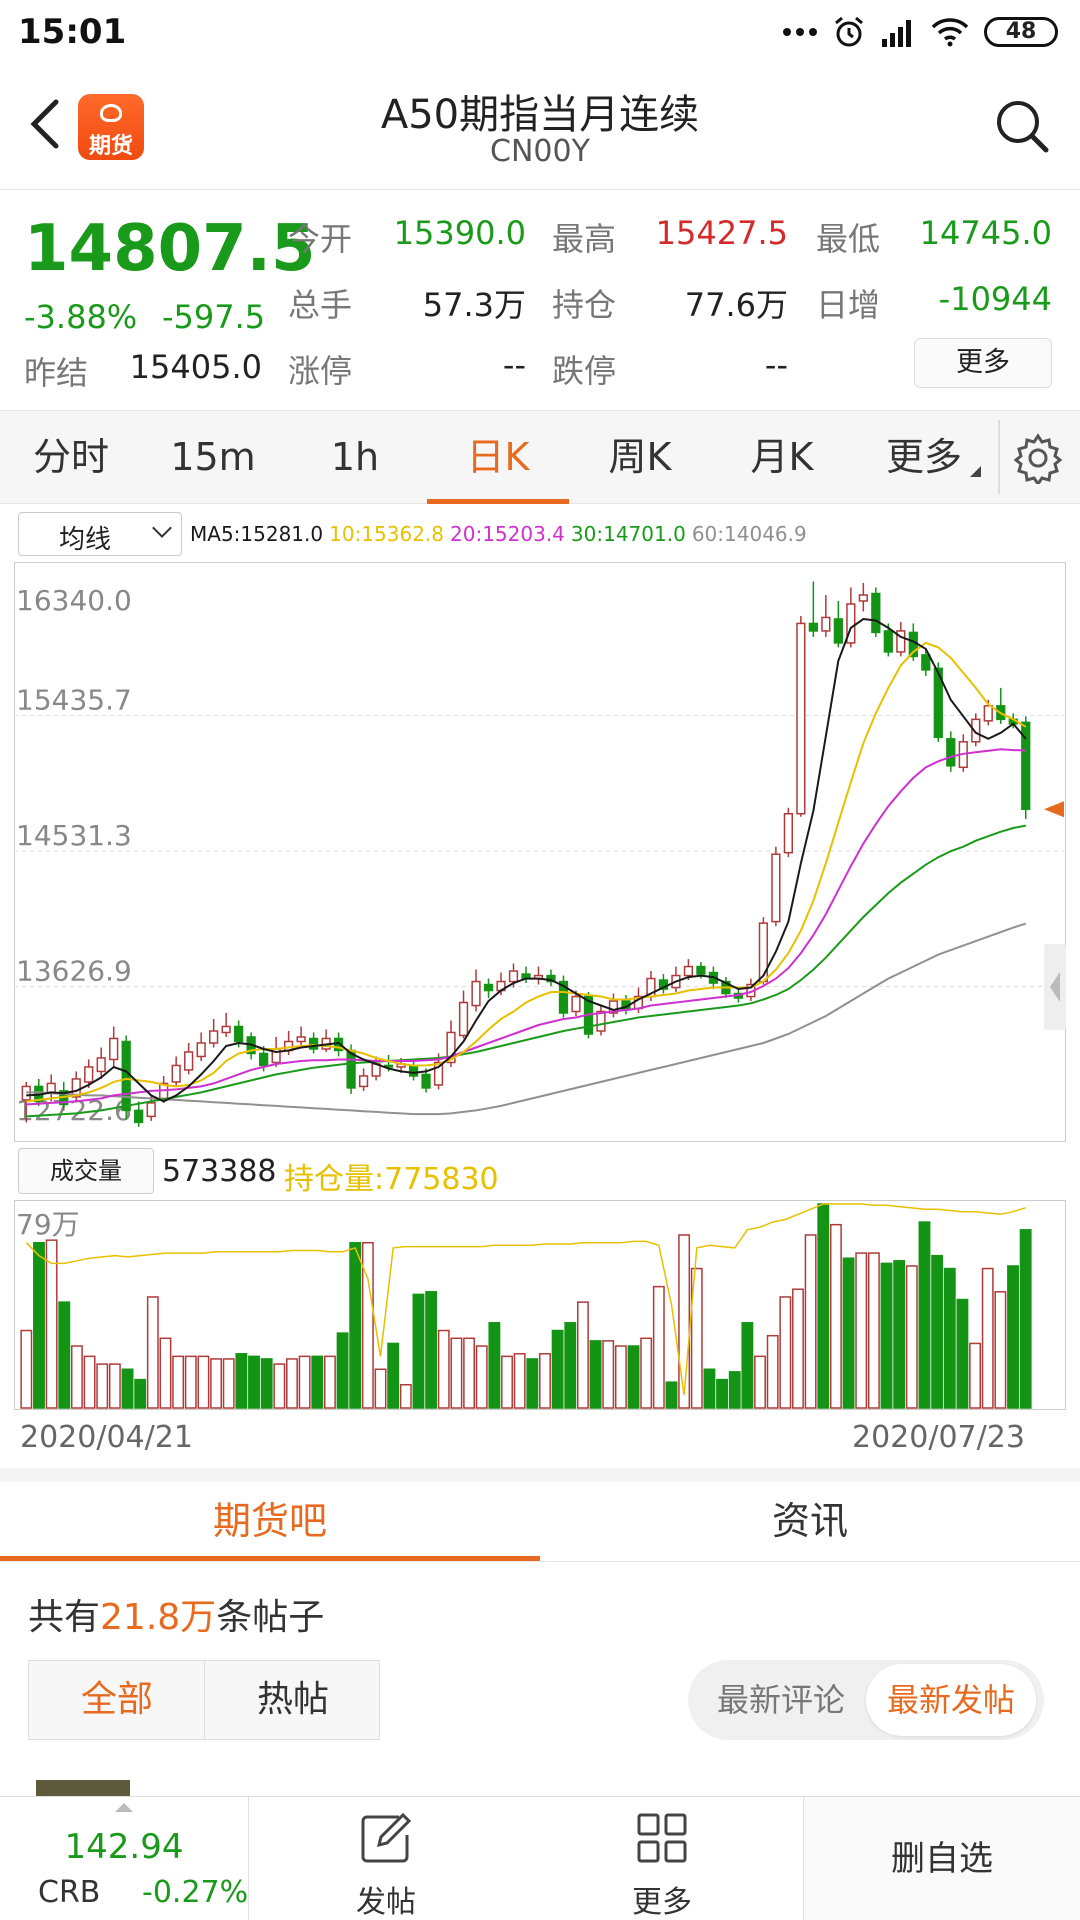 The image size is (1080, 1920). Describe the element at coordinates (270, 1617) in the screenshot. I see `post-count-suffix: 条帖子` at that location.